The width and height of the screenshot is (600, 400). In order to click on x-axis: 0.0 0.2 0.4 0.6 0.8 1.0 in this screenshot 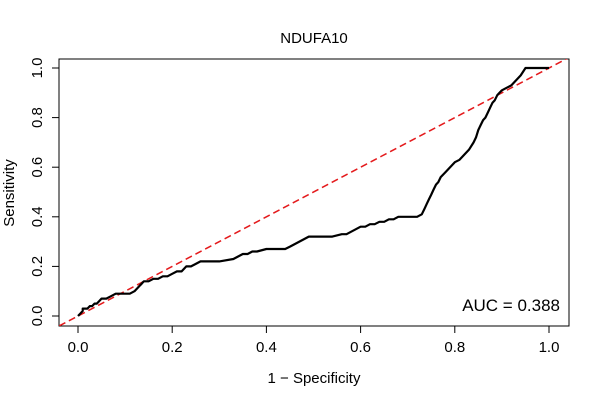, I will do `click(314, 340)`.